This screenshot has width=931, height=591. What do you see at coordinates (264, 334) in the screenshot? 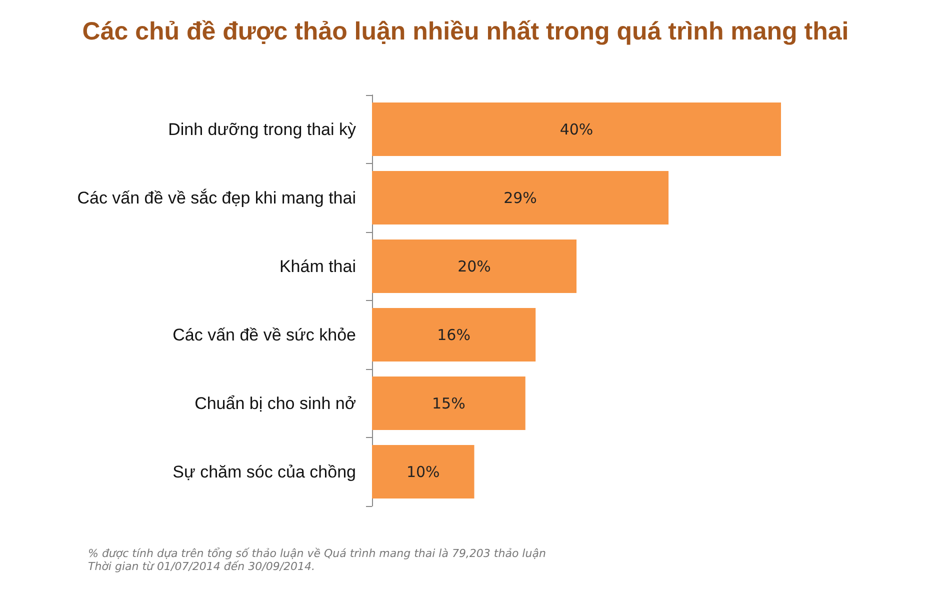
I see `y-tick-label: Các vấn đề về sức khỏe` at bounding box center [264, 334].